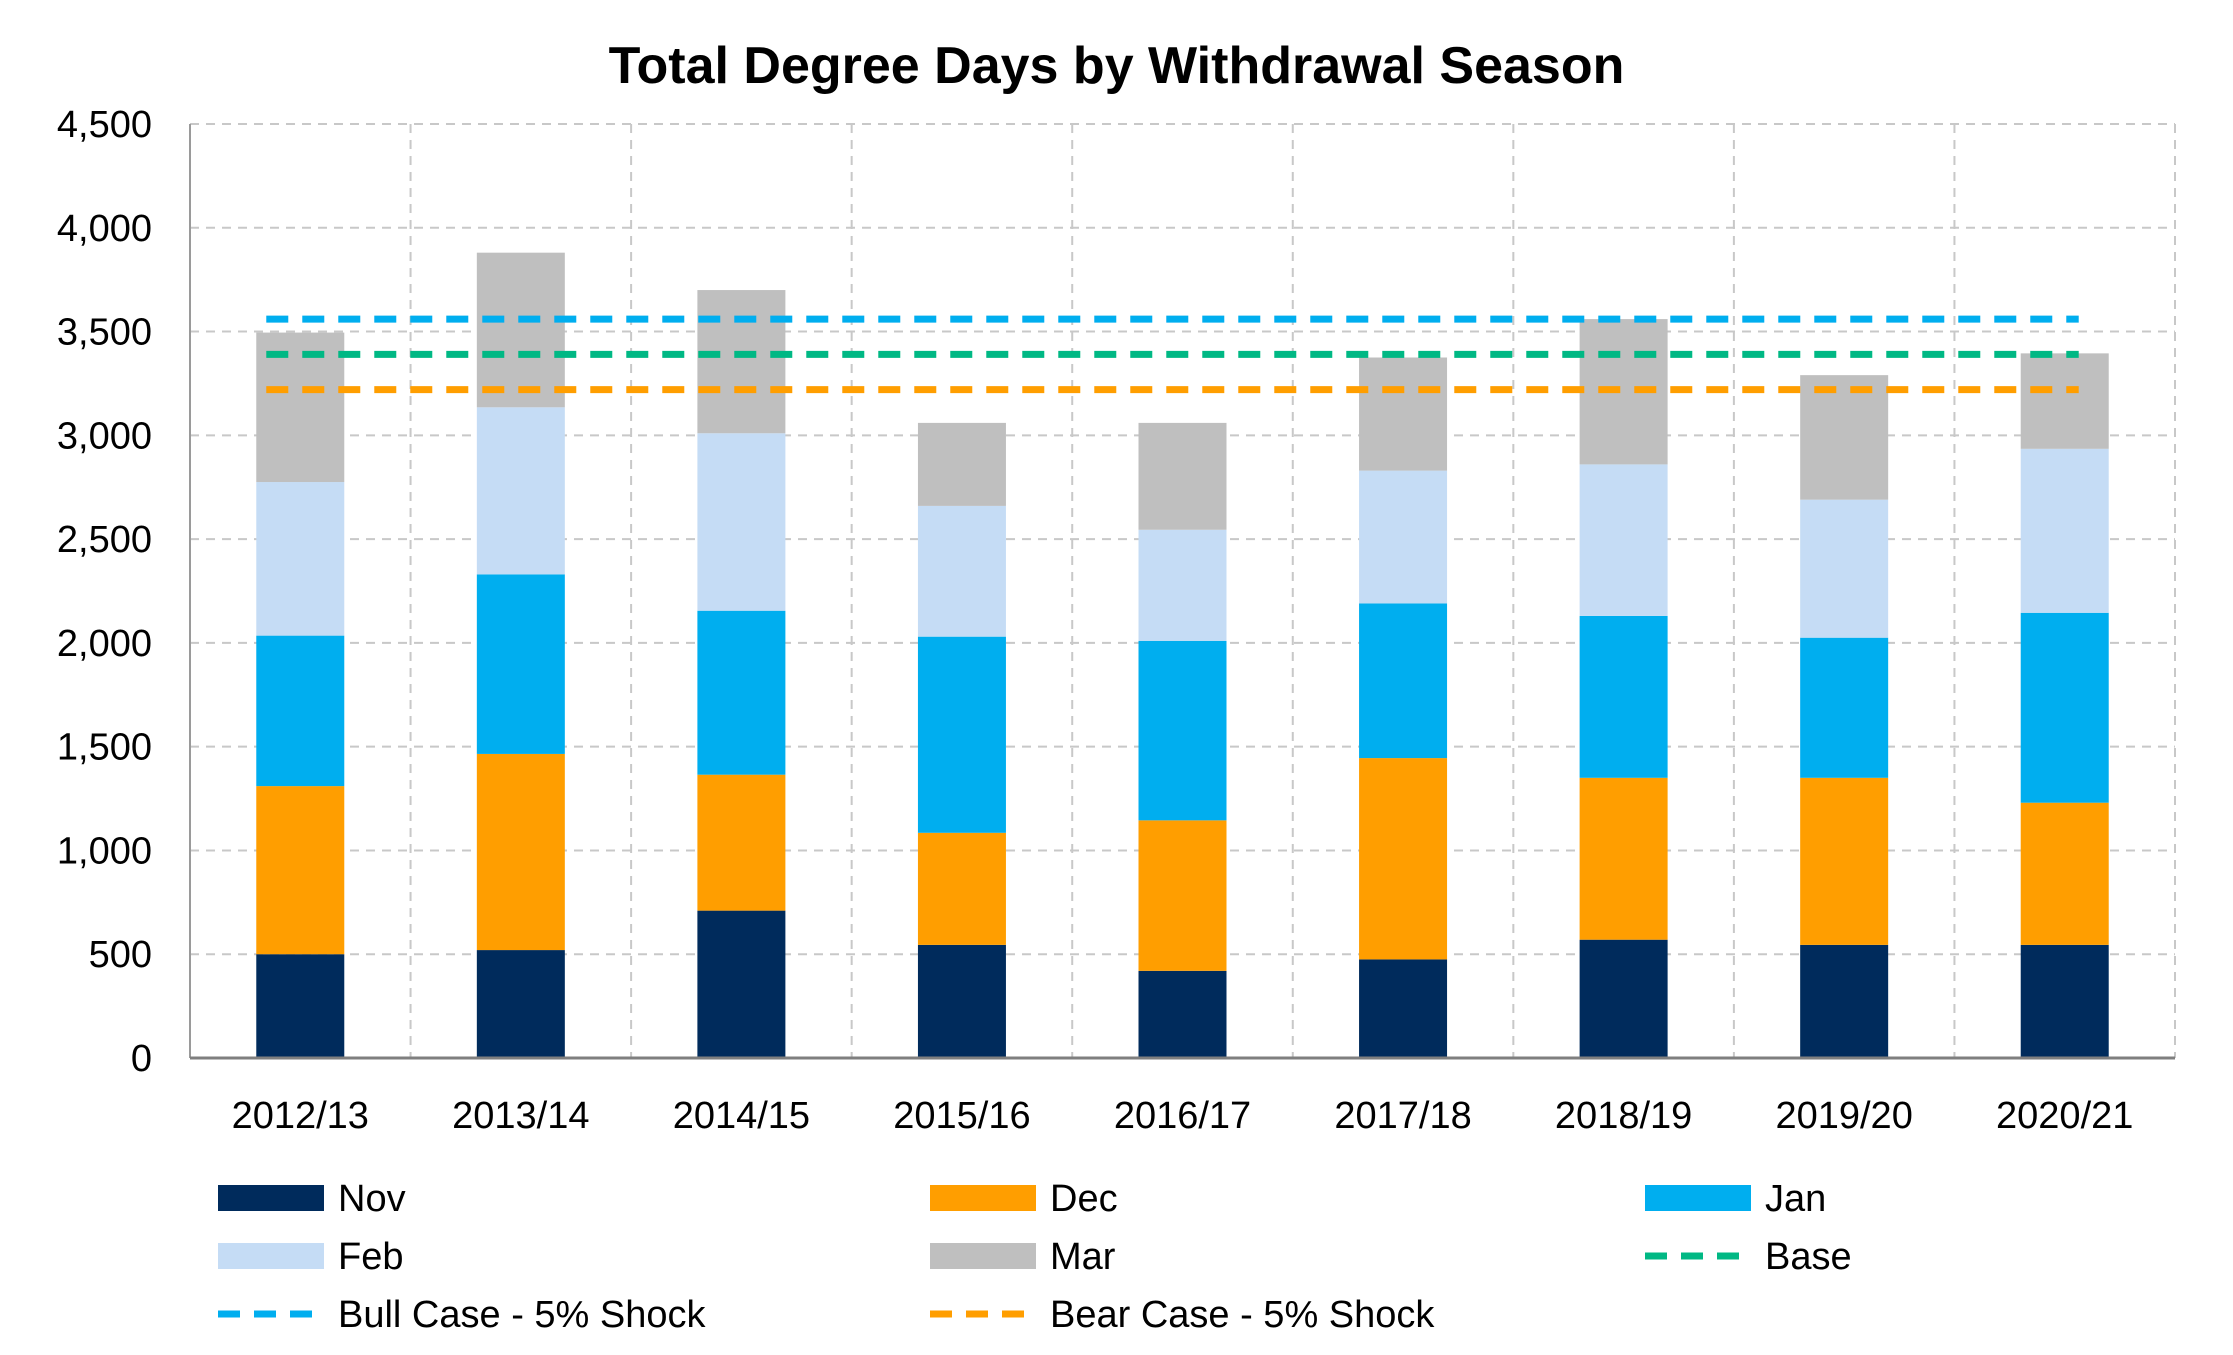 Image resolution: width=2233 pixels, height=1355 pixels. Describe the element at coordinates (522, 1315) in the screenshot. I see `legend-label: Bull Case - 5% Shock` at that location.